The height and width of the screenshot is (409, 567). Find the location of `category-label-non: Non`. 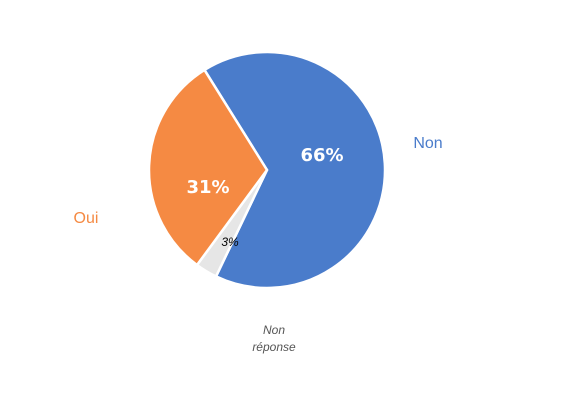

category-label-non: Non is located at coordinates (427, 143).